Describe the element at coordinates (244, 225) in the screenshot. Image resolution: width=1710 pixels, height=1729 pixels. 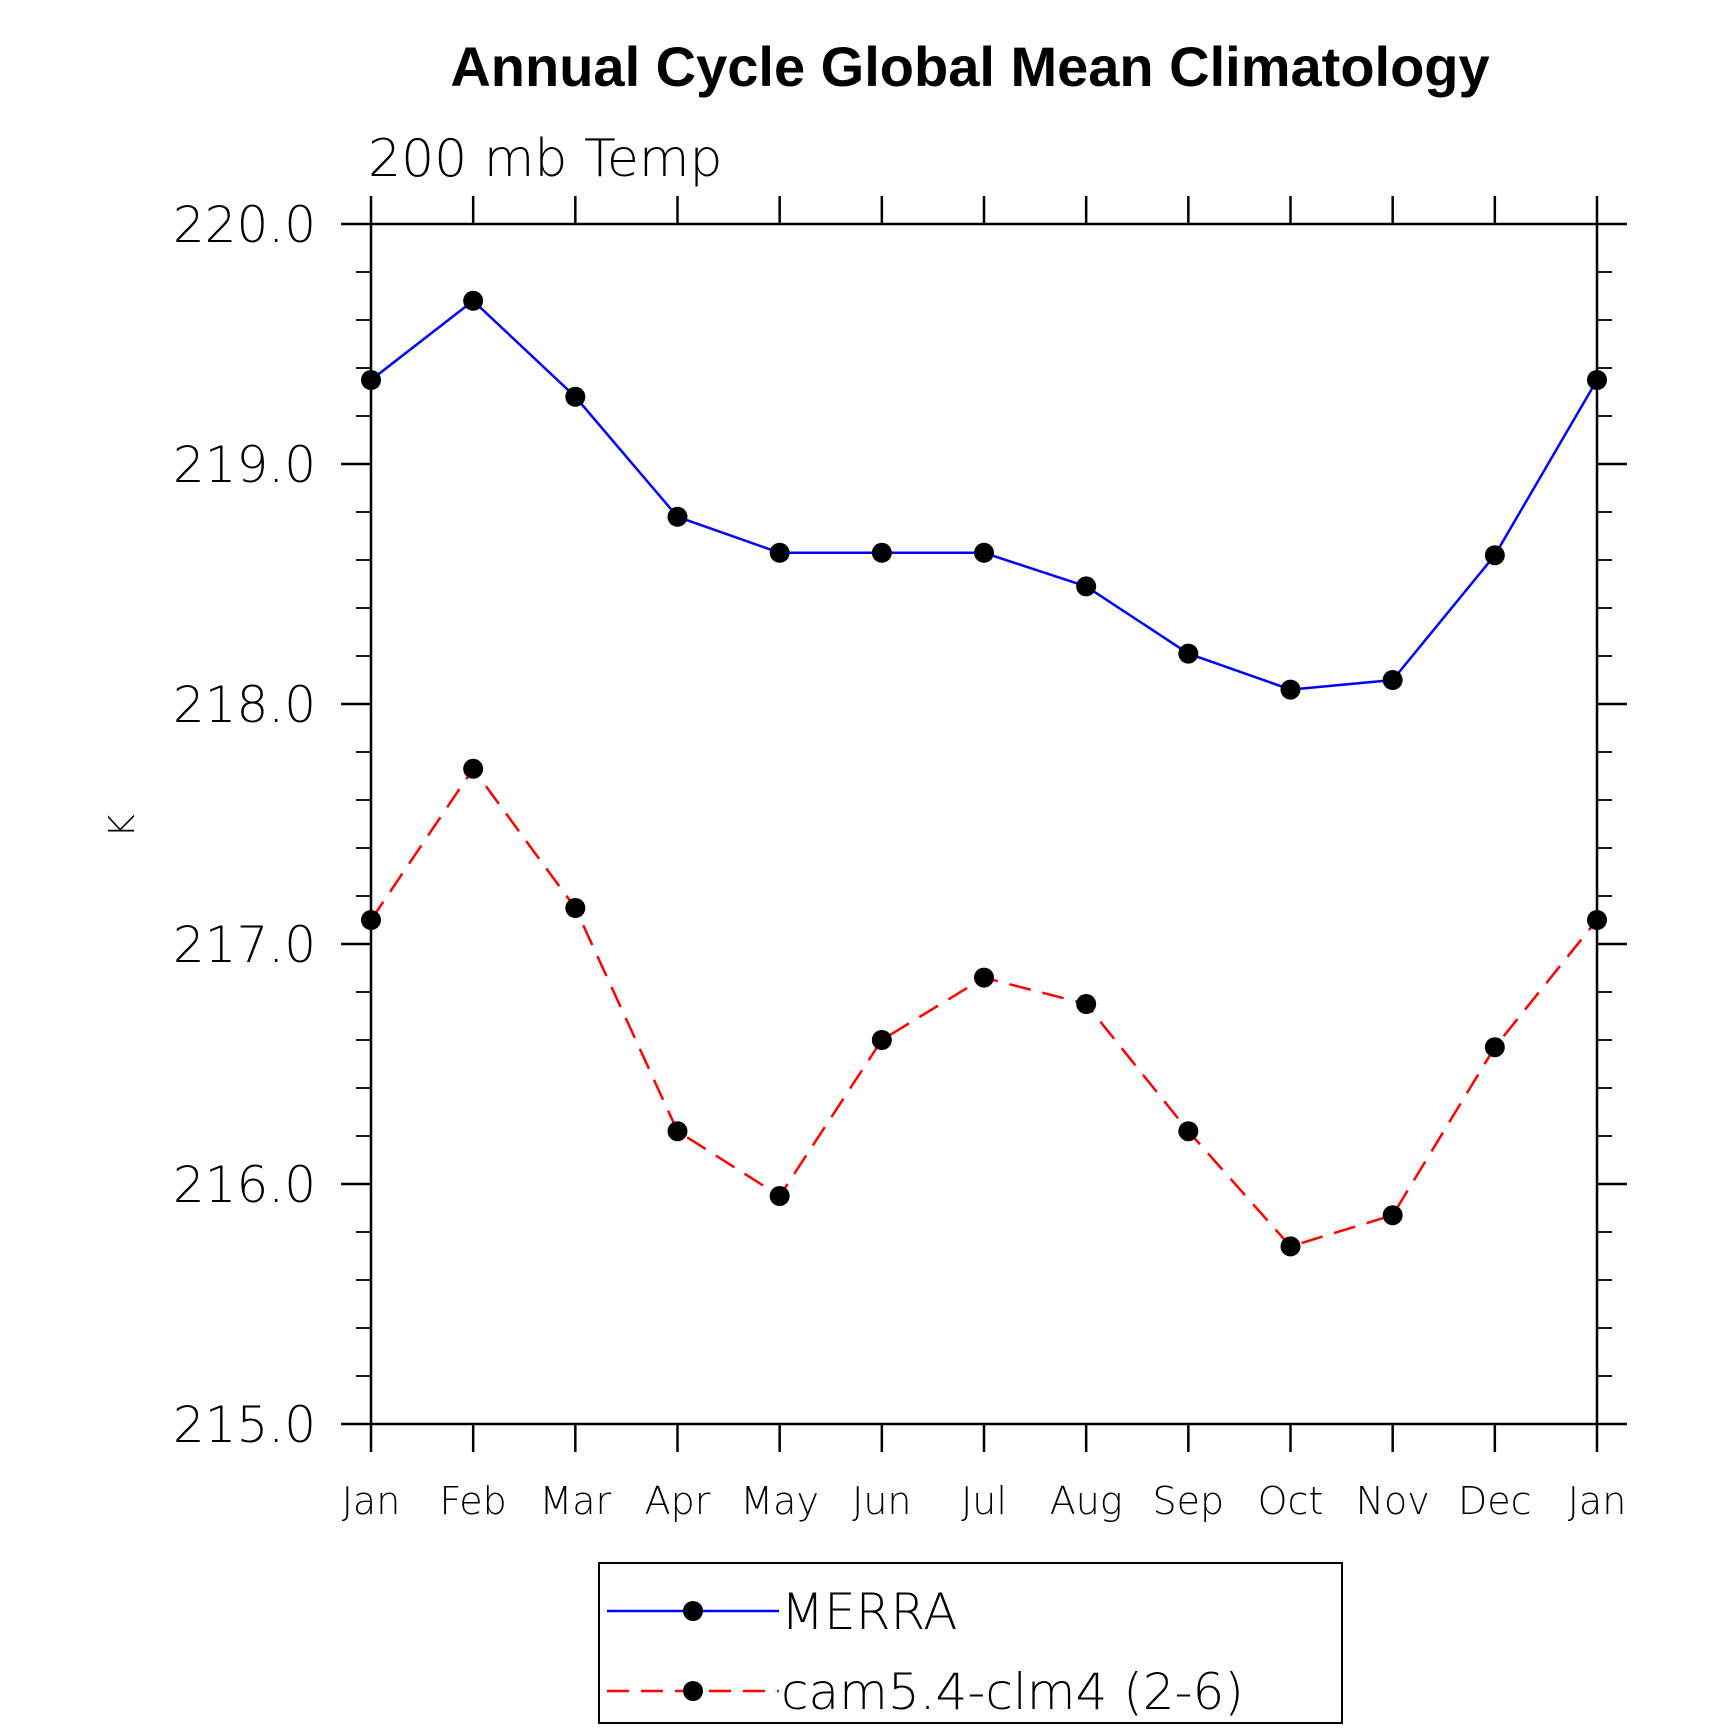
I see `y-tick-label: 220.0` at that location.